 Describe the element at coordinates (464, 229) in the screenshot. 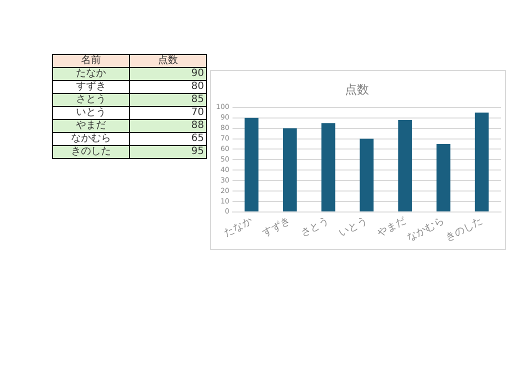

I see `x-tick-label: きのした` at that location.